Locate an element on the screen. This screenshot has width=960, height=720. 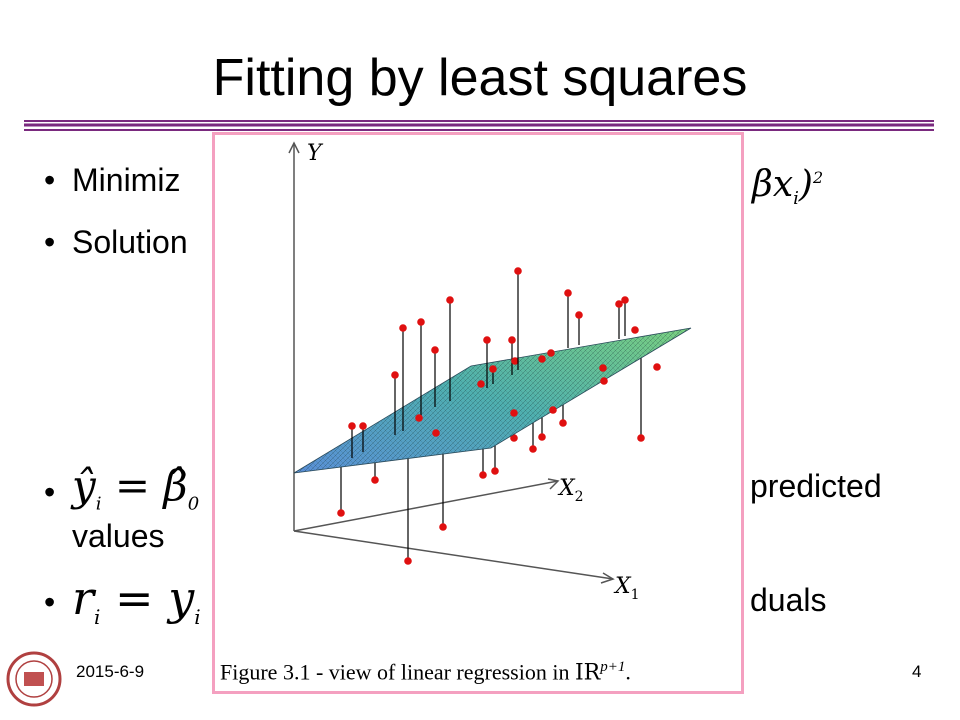
bullet-predicted: • ŷi = β̂0 is located at coordinates (122, 488).